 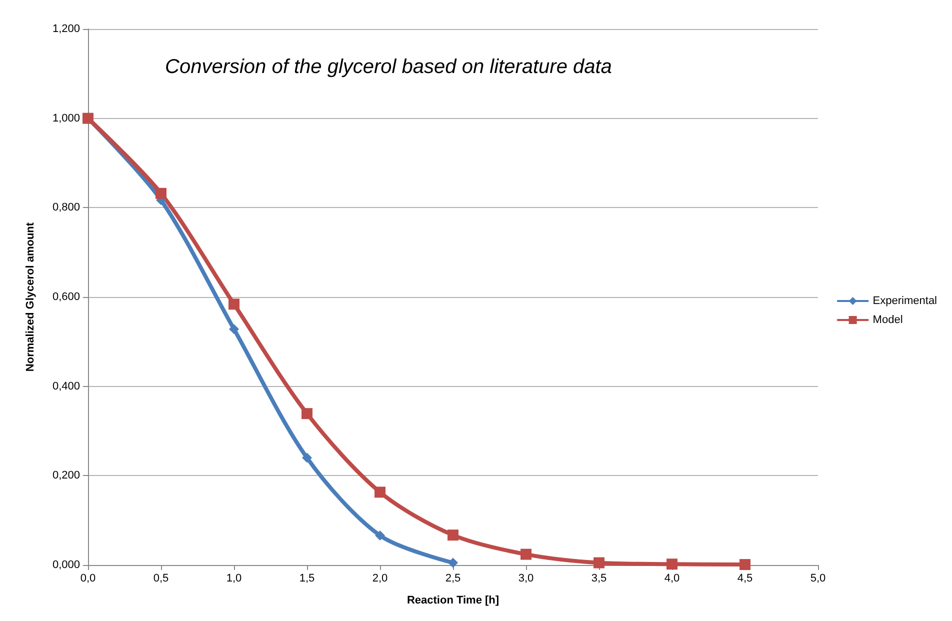 I want to click on x-tick-label: 4,0, so click(x=672, y=578).